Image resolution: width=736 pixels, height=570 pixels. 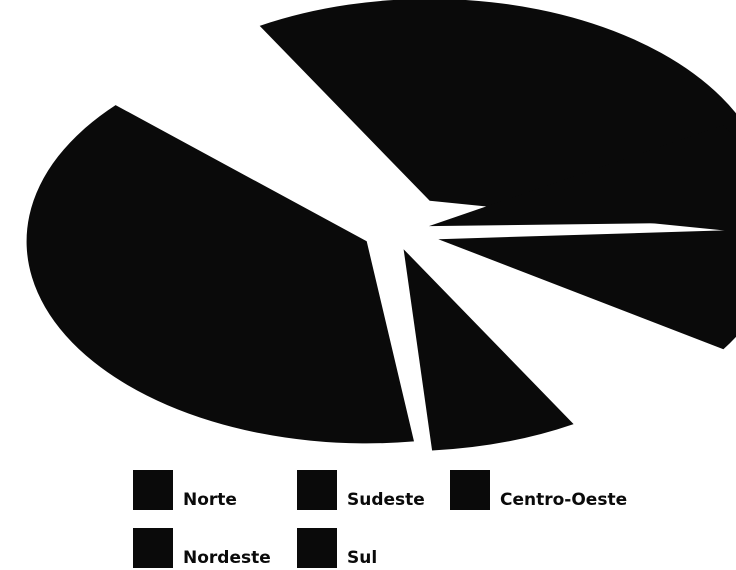 What do you see at coordinates (587, 289) in the screenshot?
I see `pie-slice-sul` at bounding box center [587, 289].